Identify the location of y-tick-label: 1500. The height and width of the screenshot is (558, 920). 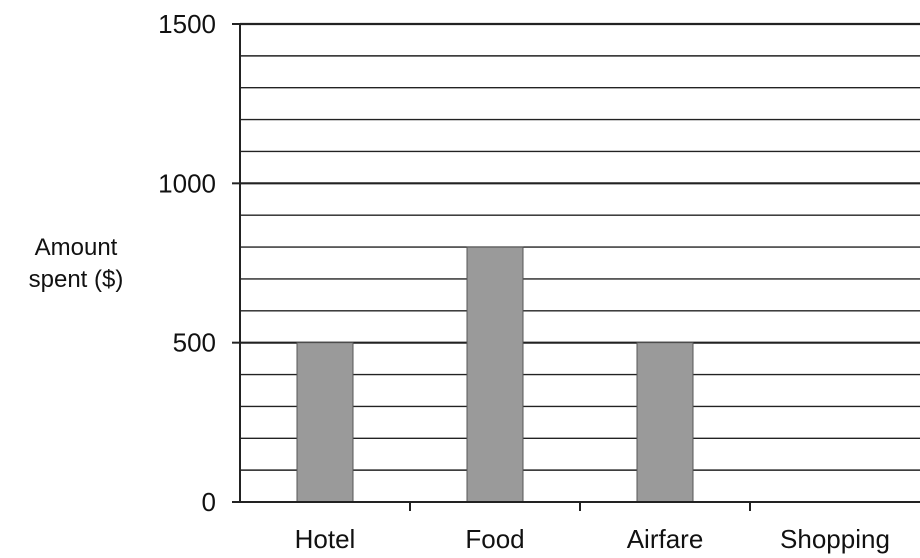
(187, 24).